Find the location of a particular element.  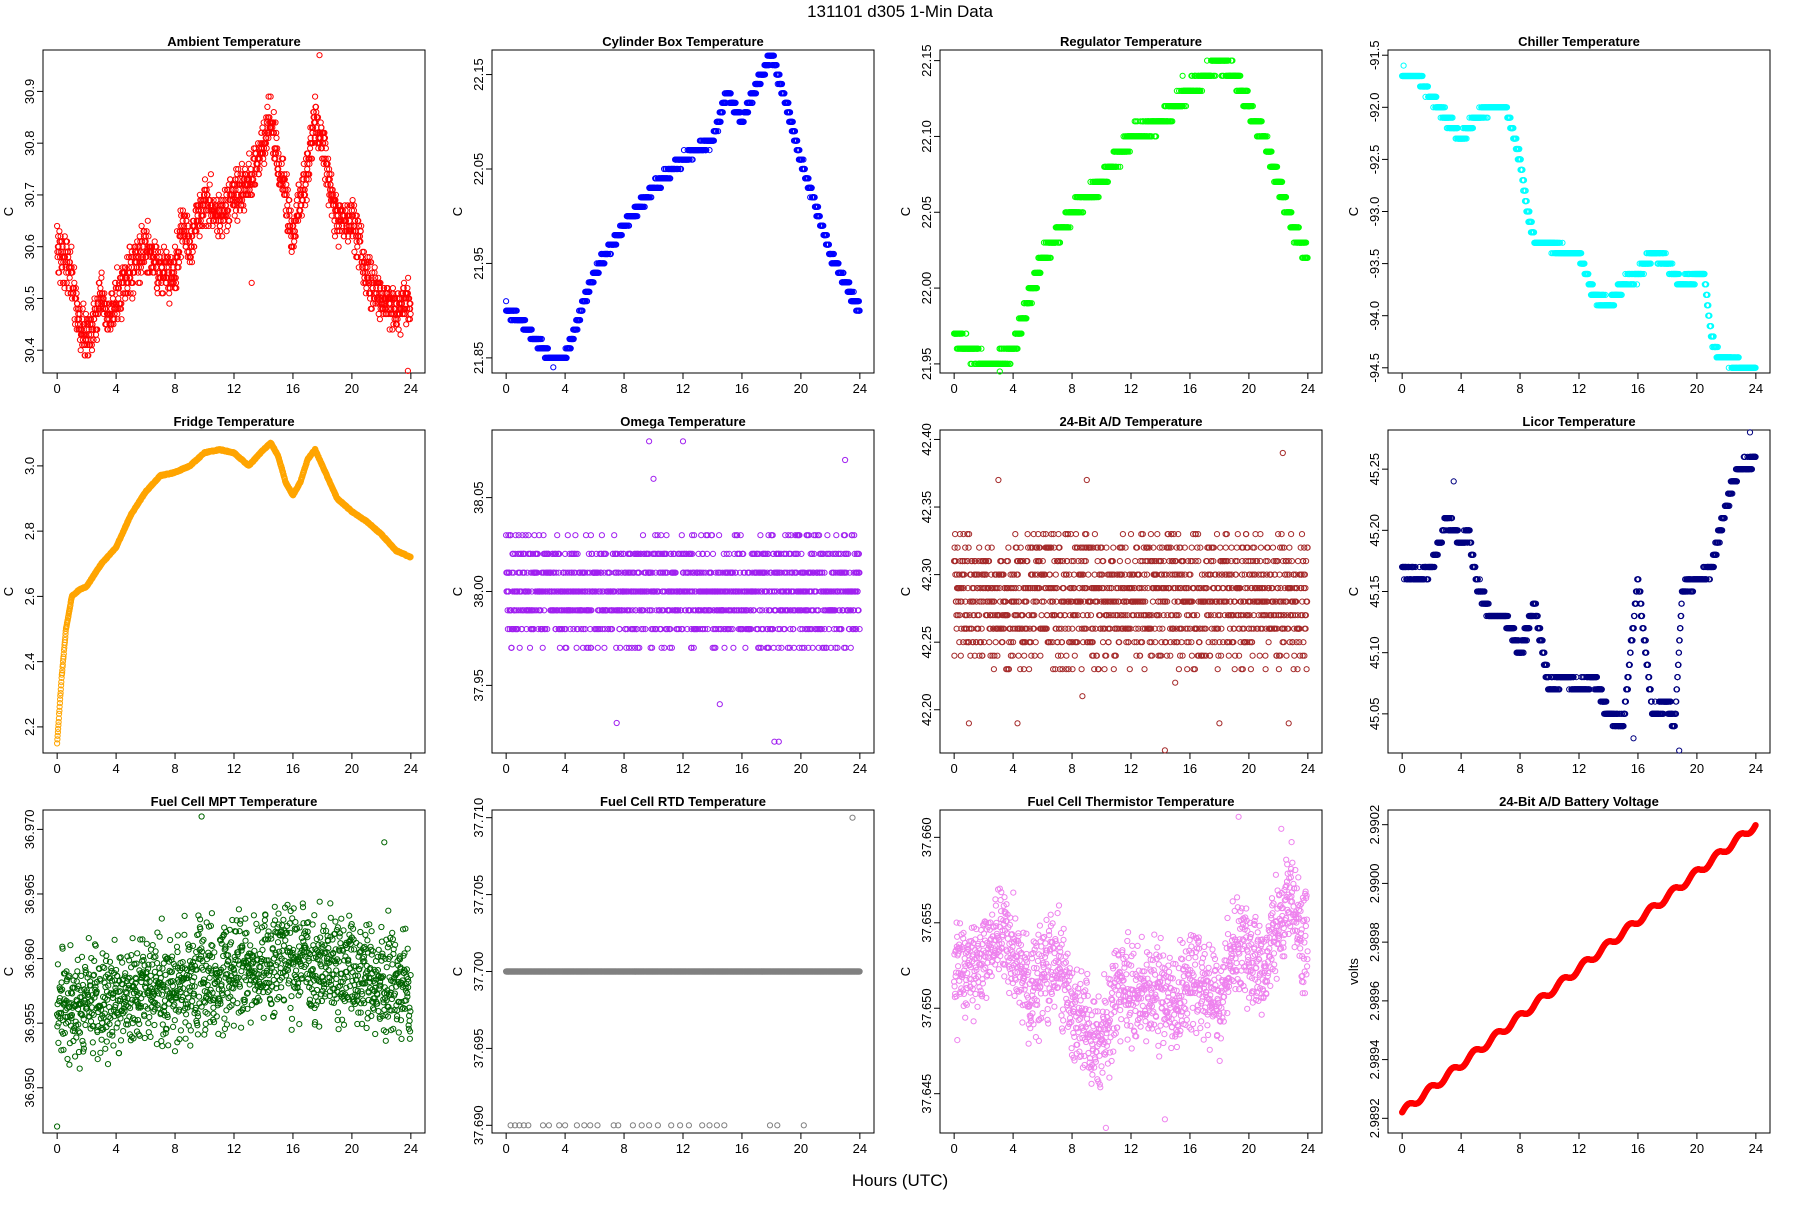

y-tick-label: -94.5 is located at coordinates (1374, 368).